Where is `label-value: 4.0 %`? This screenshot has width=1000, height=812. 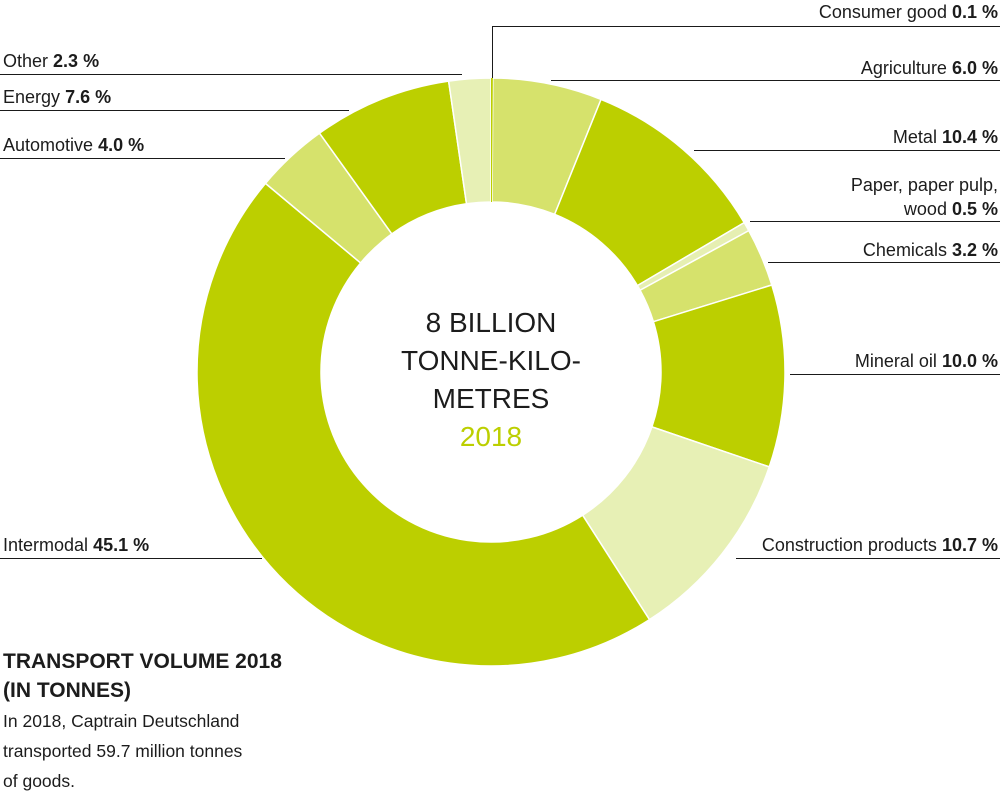 label-value: 4.0 % is located at coordinates (121, 145).